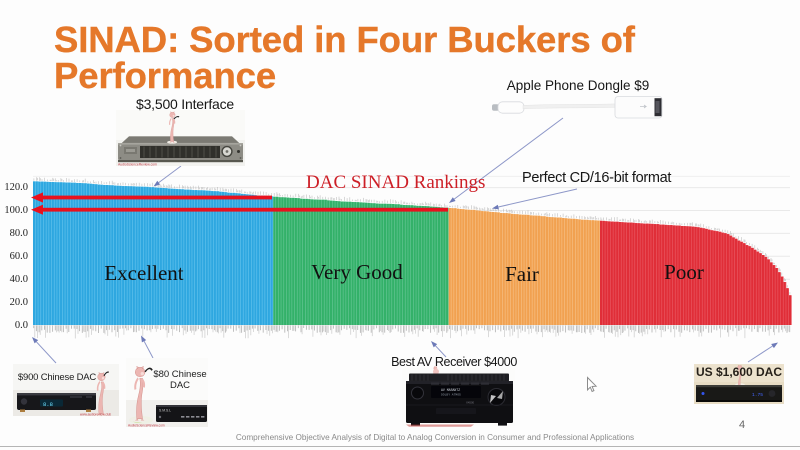 The height and width of the screenshot is (450, 800). What do you see at coordinates (95, 415) in the screenshot?
I see `svg-text: www.audioreview.club` at bounding box center [95, 415].